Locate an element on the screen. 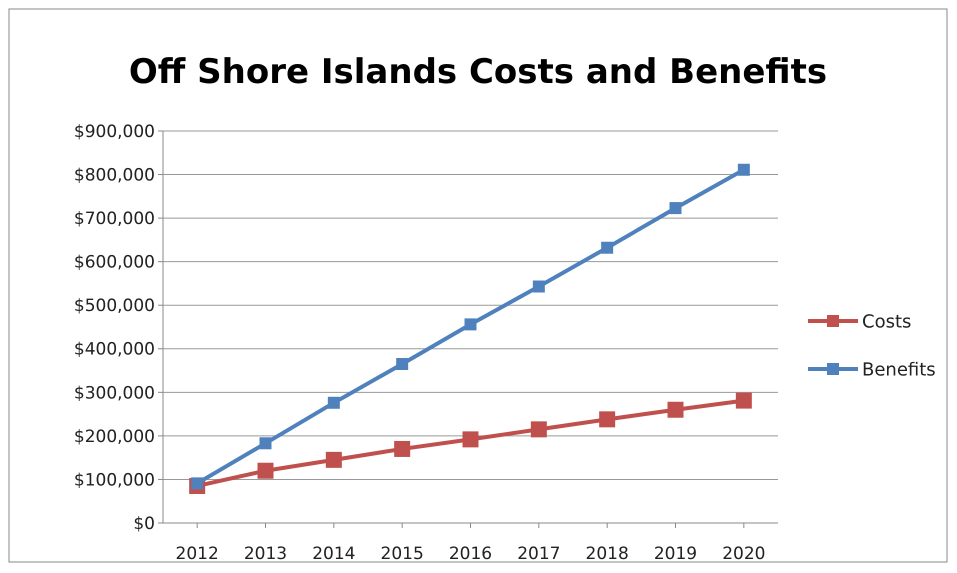 This screenshot has height=573, width=957. y-tick-label: $500,000 is located at coordinates (114, 306).